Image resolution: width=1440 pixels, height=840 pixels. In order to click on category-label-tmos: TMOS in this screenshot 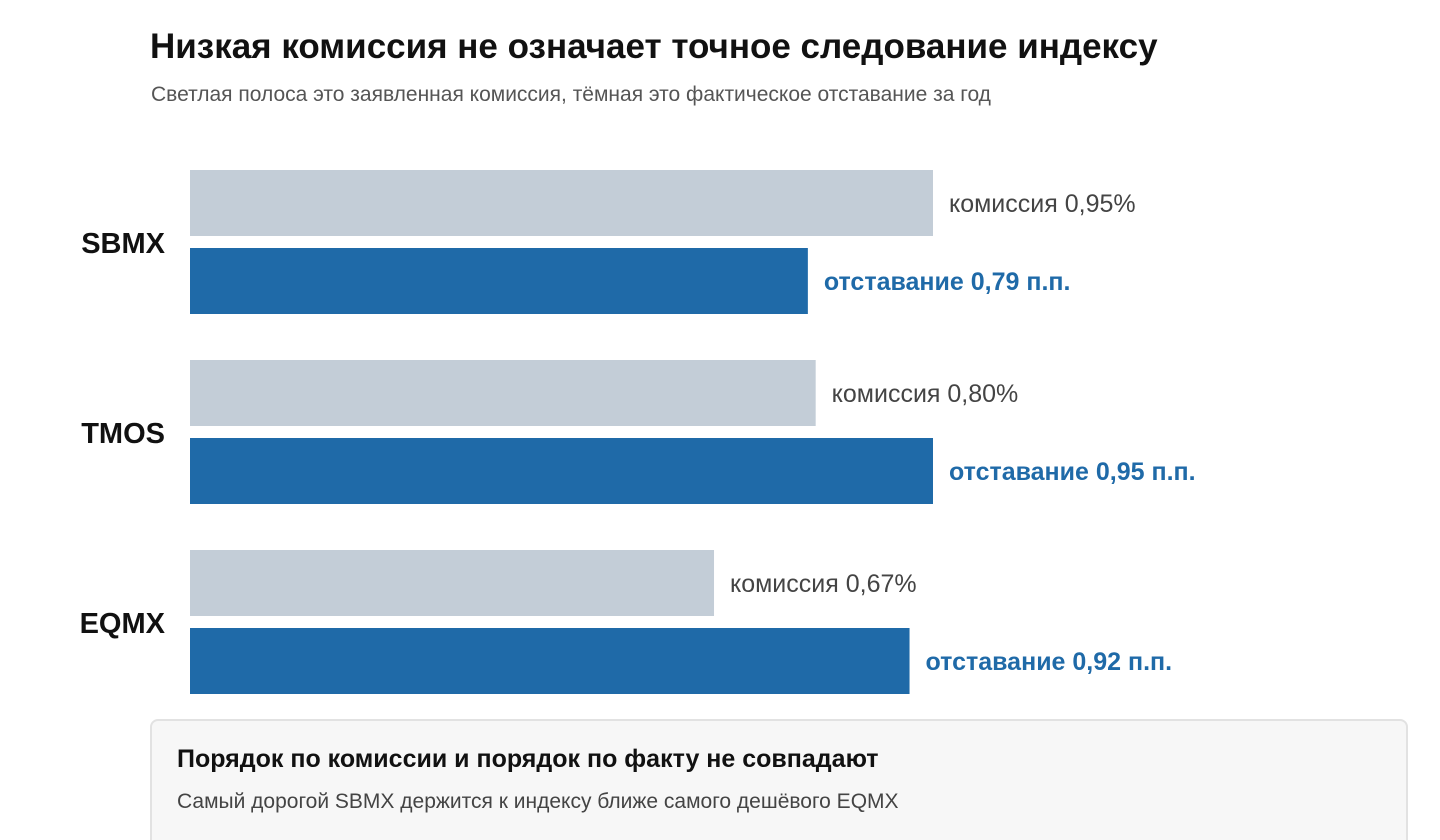, I will do `click(123, 434)`.